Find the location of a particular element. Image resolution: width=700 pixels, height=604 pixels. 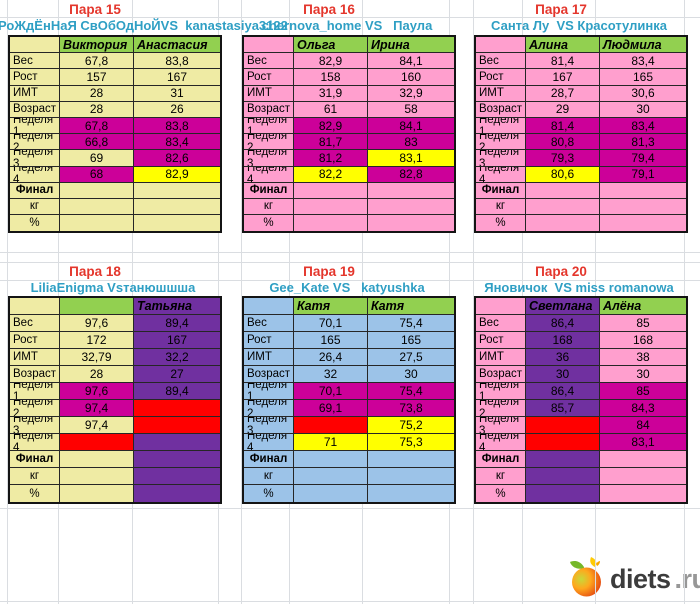

value-cell: 79,4 is located at coordinates (643, 158).